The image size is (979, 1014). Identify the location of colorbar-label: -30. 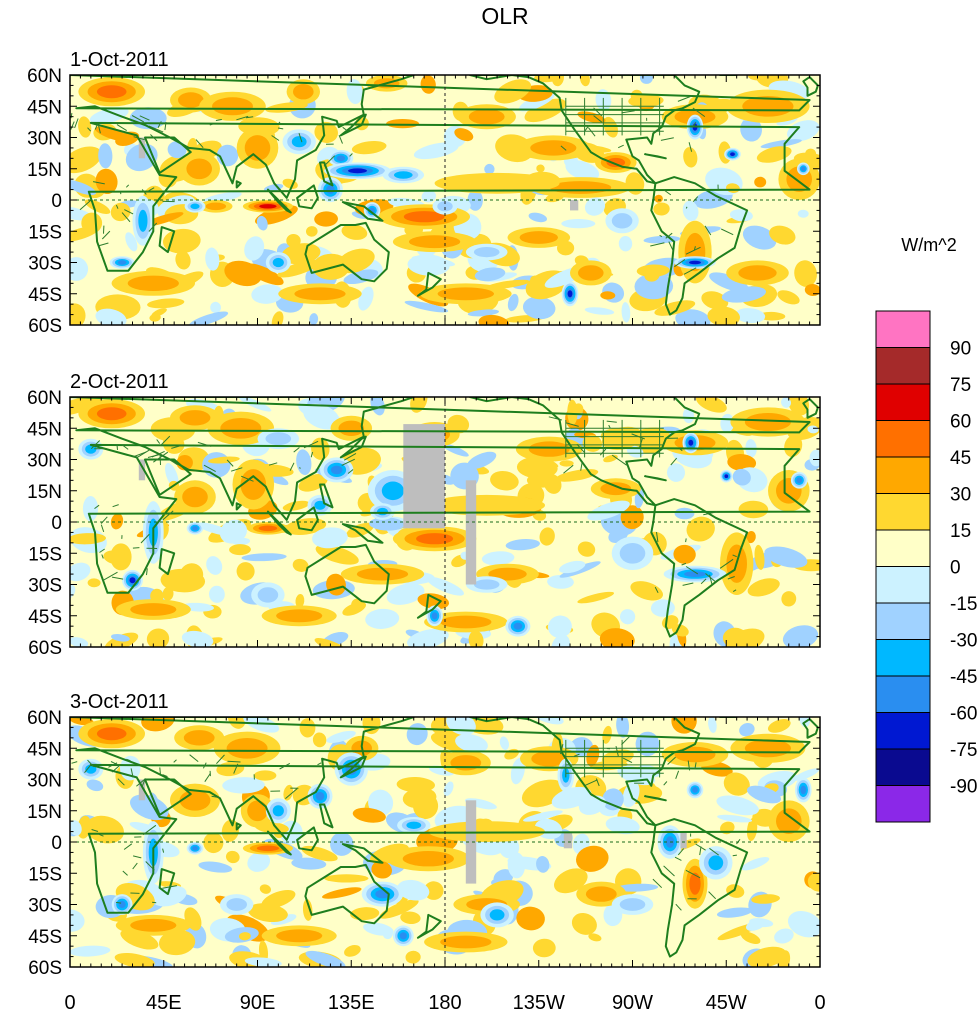
(963, 641).